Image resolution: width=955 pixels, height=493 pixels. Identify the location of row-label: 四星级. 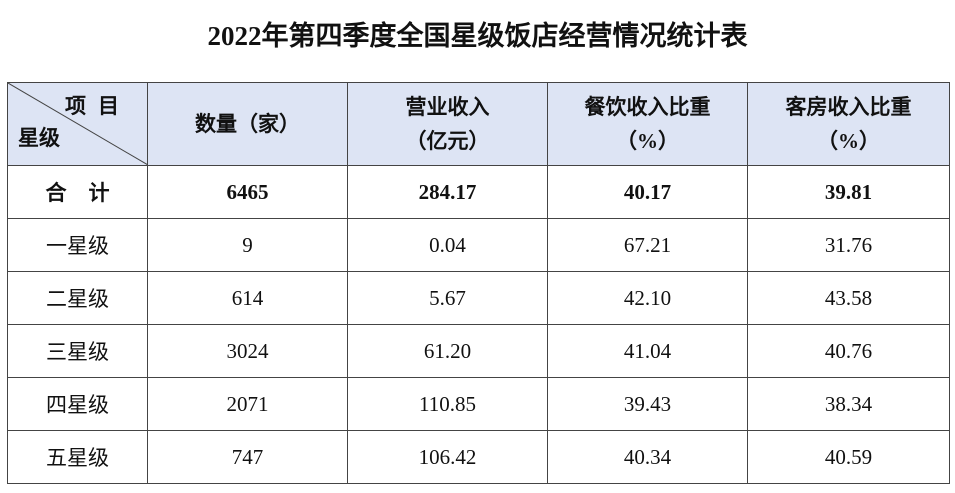
(77, 404).